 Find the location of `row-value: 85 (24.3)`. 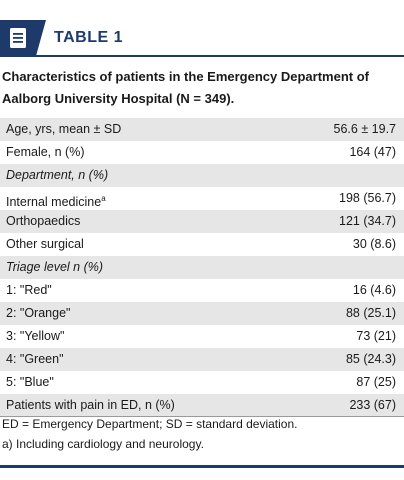

row-value: 85 (24.3) is located at coordinates (370, 359).